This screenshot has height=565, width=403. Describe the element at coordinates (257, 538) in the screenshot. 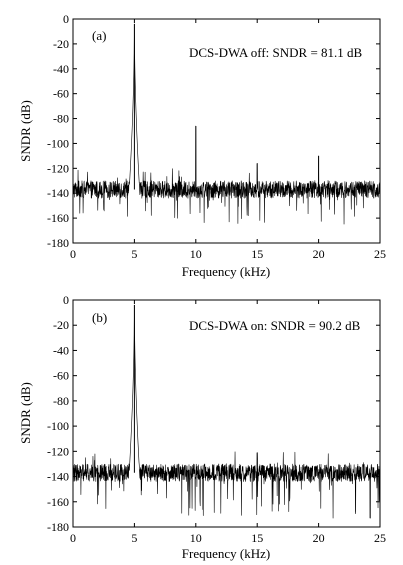

I see `panel-b-x-tick-label-3: 15` at that location.